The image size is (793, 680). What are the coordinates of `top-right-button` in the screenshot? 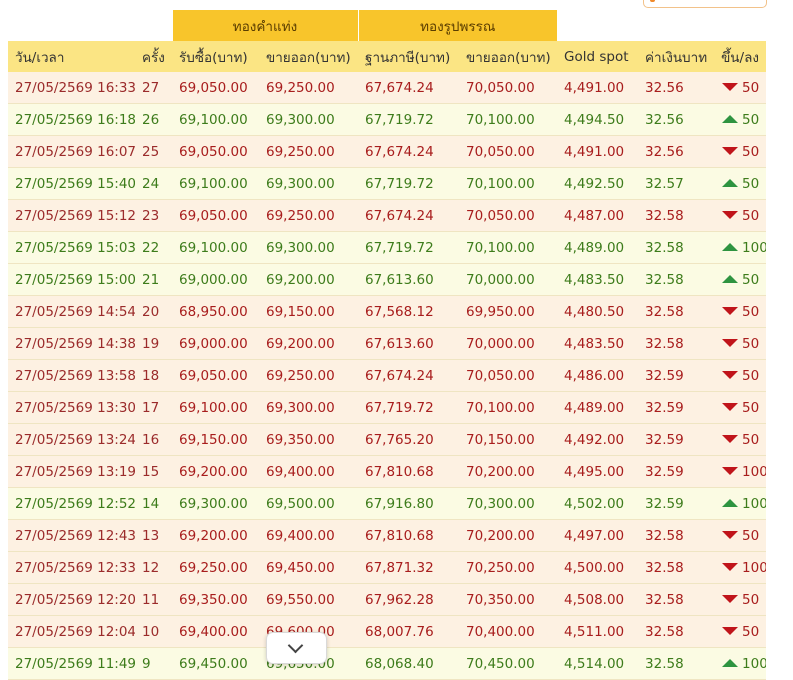 It's located at (705, 4).